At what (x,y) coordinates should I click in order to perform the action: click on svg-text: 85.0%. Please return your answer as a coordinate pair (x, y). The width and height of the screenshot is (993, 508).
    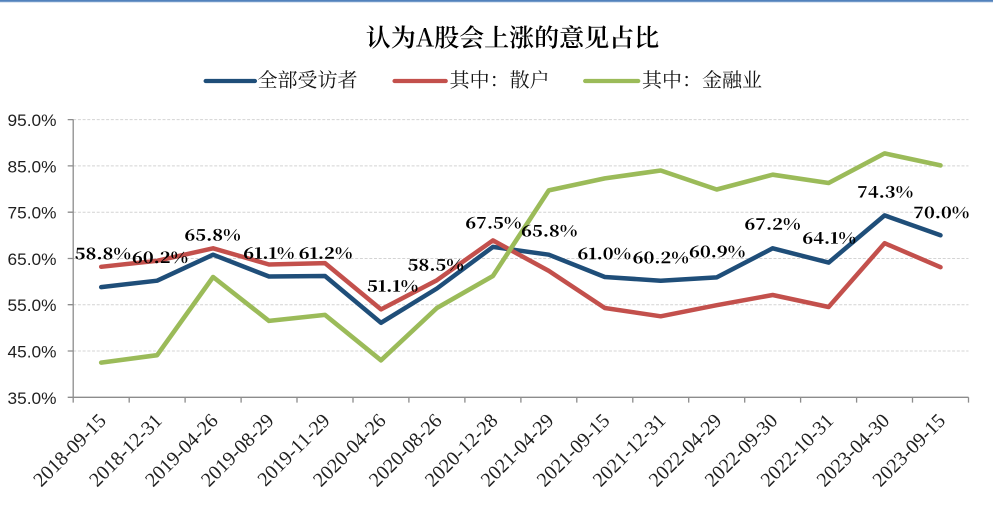
    Looking at the image, I should click on (32, 167).